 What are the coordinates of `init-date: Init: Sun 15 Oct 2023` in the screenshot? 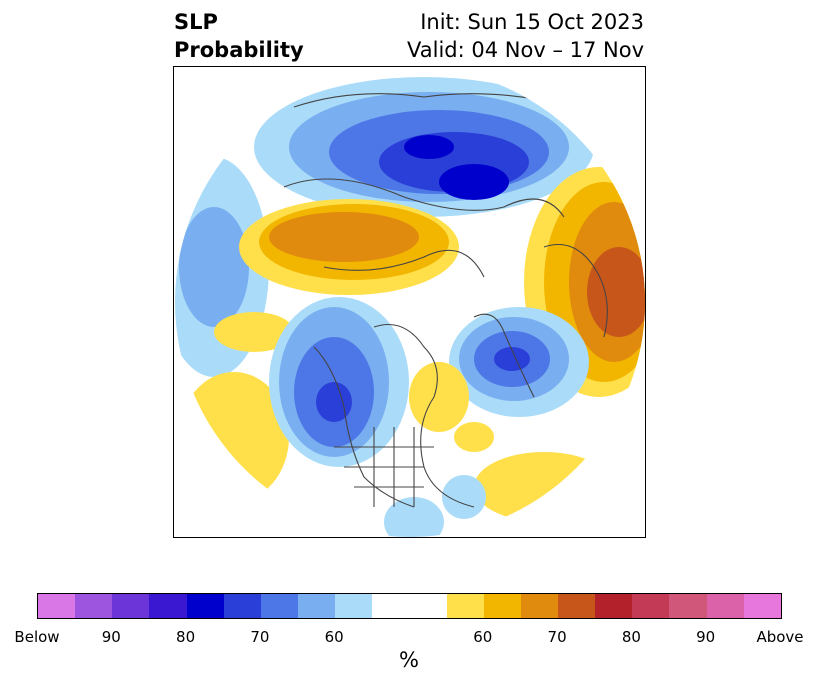 It's located at (532, 22).